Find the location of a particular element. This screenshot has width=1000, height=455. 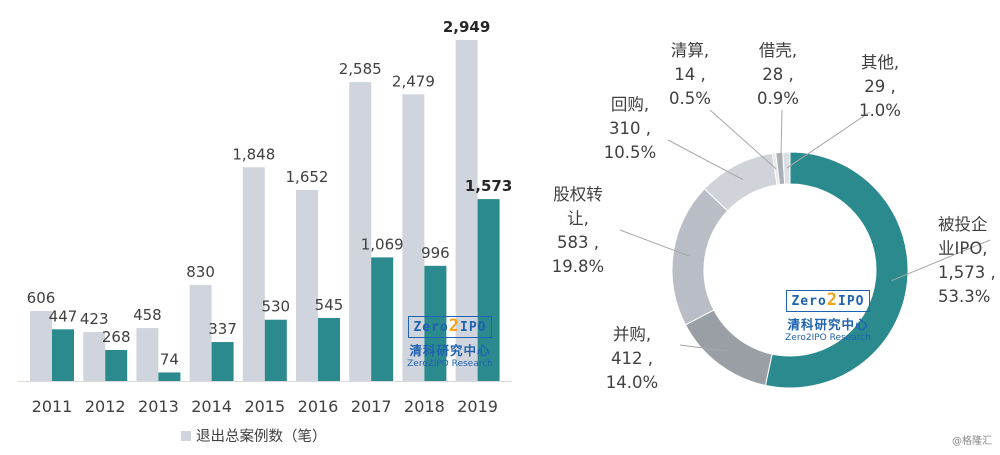

slice-label-0-line-2: 1,573 , is located at coordinates (967, 272).